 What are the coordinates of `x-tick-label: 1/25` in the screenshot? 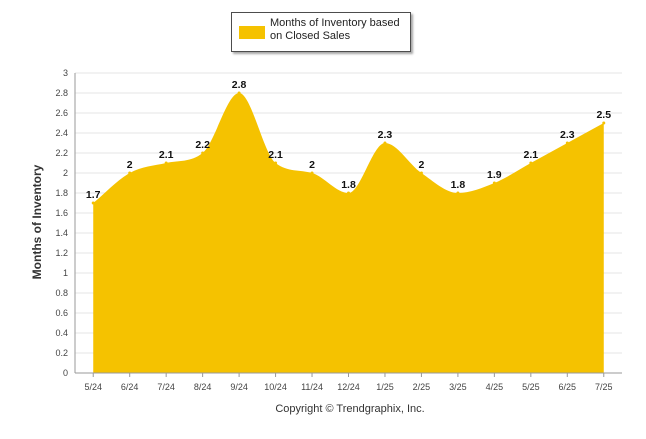 It's located at (385, 387).